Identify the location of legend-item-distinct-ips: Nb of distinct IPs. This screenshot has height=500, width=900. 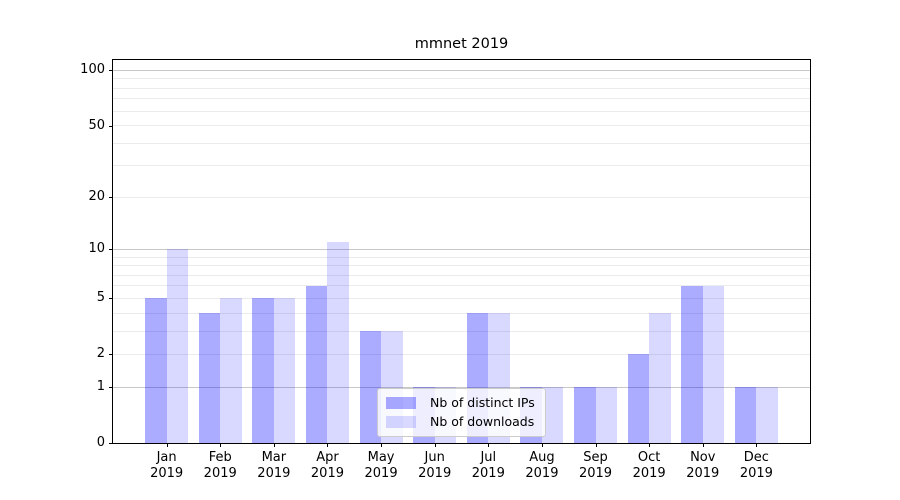
(461, 403).